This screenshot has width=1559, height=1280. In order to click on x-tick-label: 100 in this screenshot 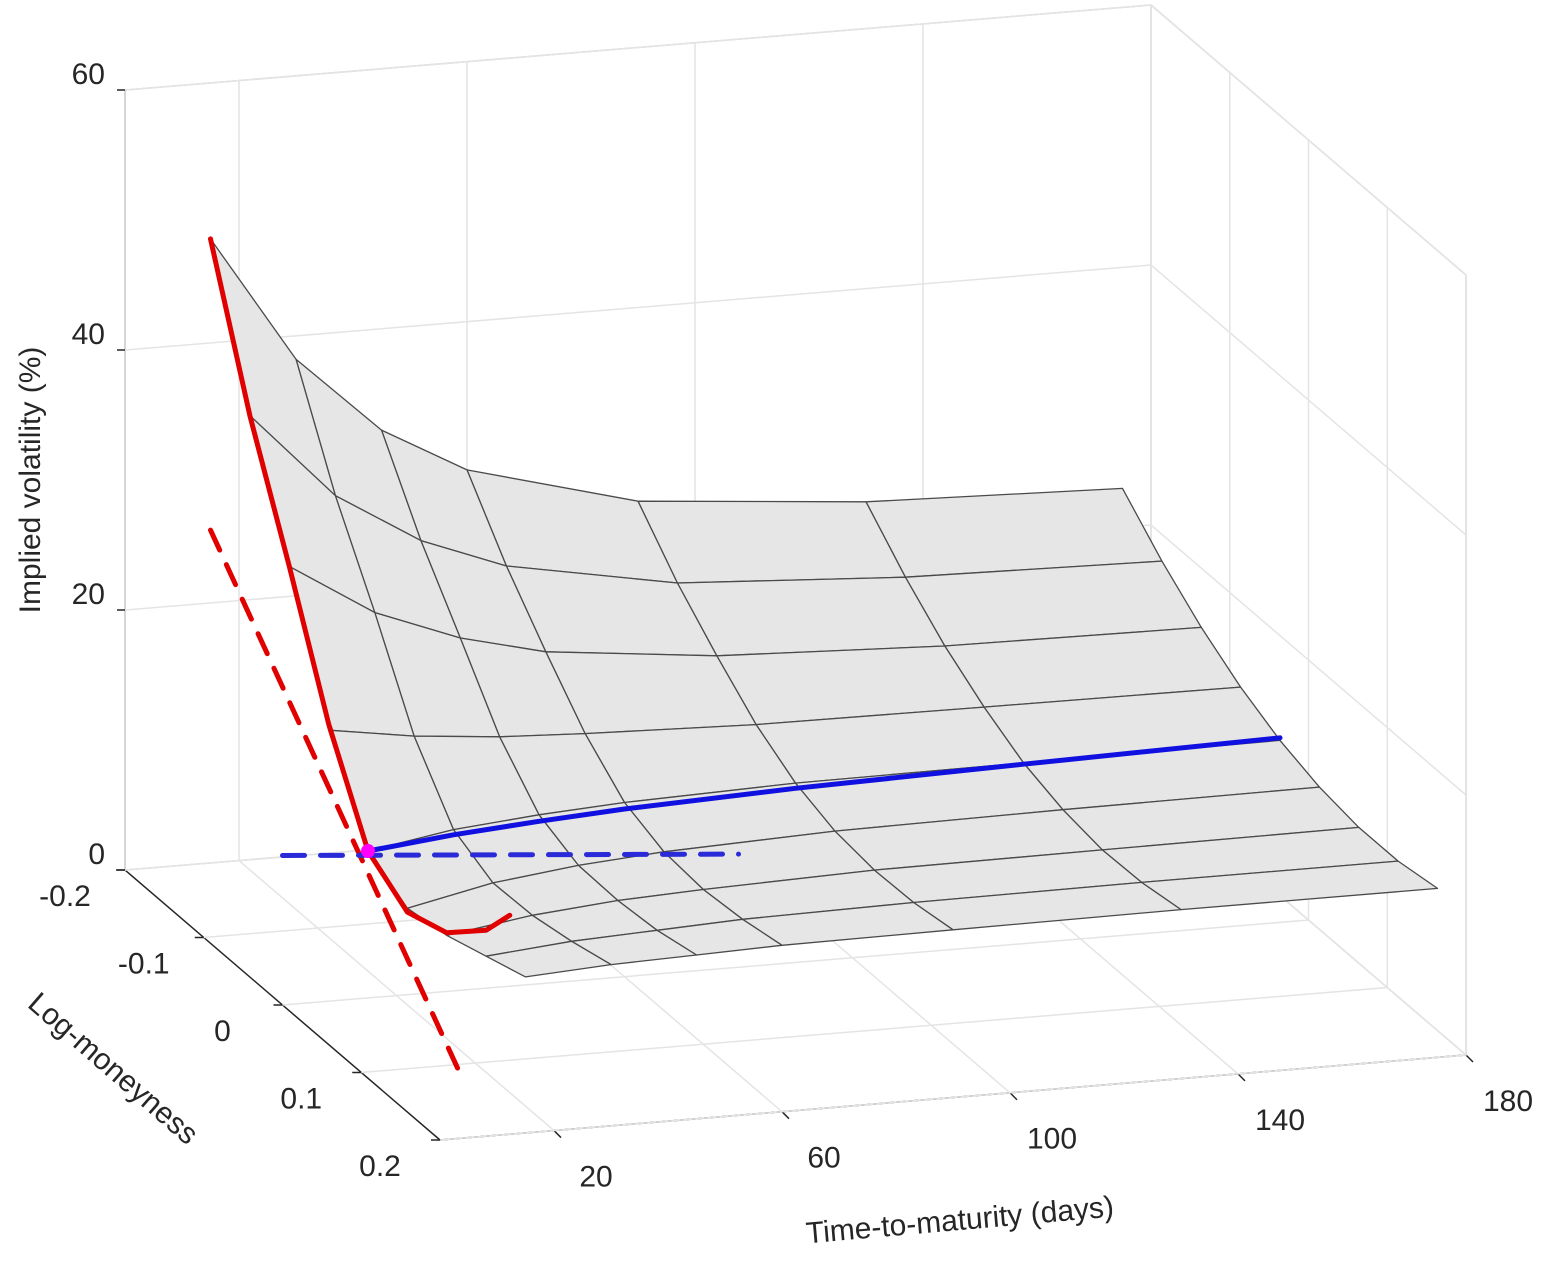, I will do `click(1052, 1139)`.